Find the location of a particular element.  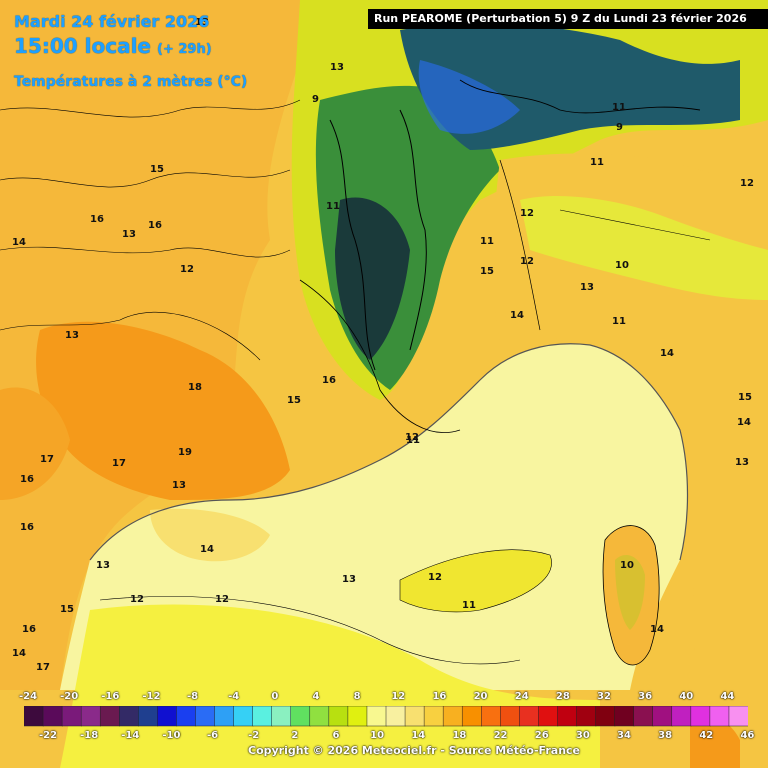

legend-top-label: 40 is located at coordinates (686, 696).